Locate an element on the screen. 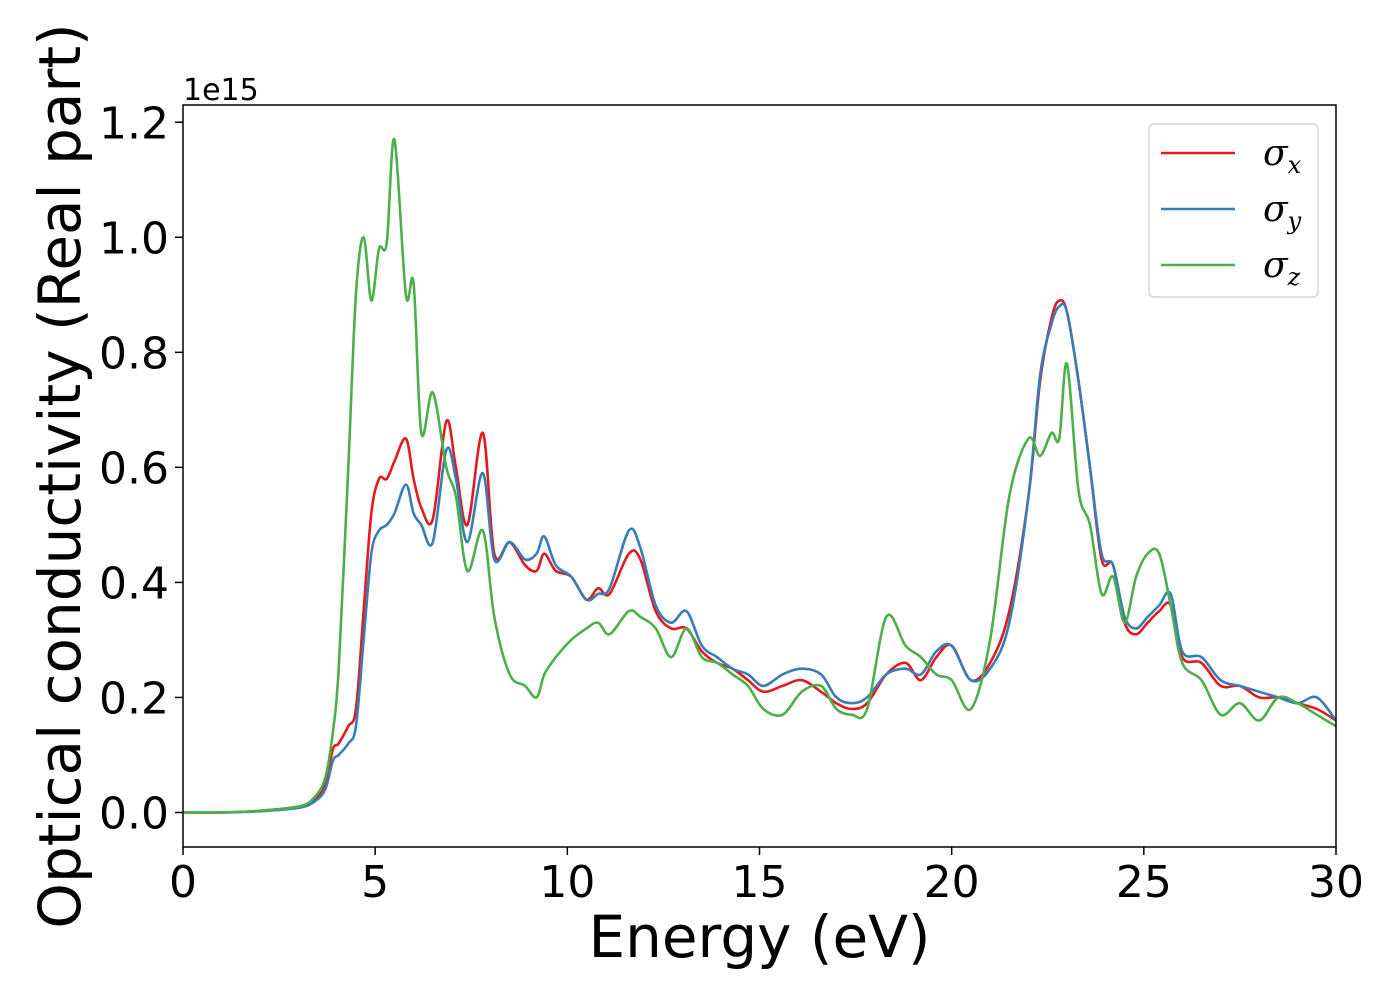  x-tick-label: 10 is located at coordinates (567, 882).